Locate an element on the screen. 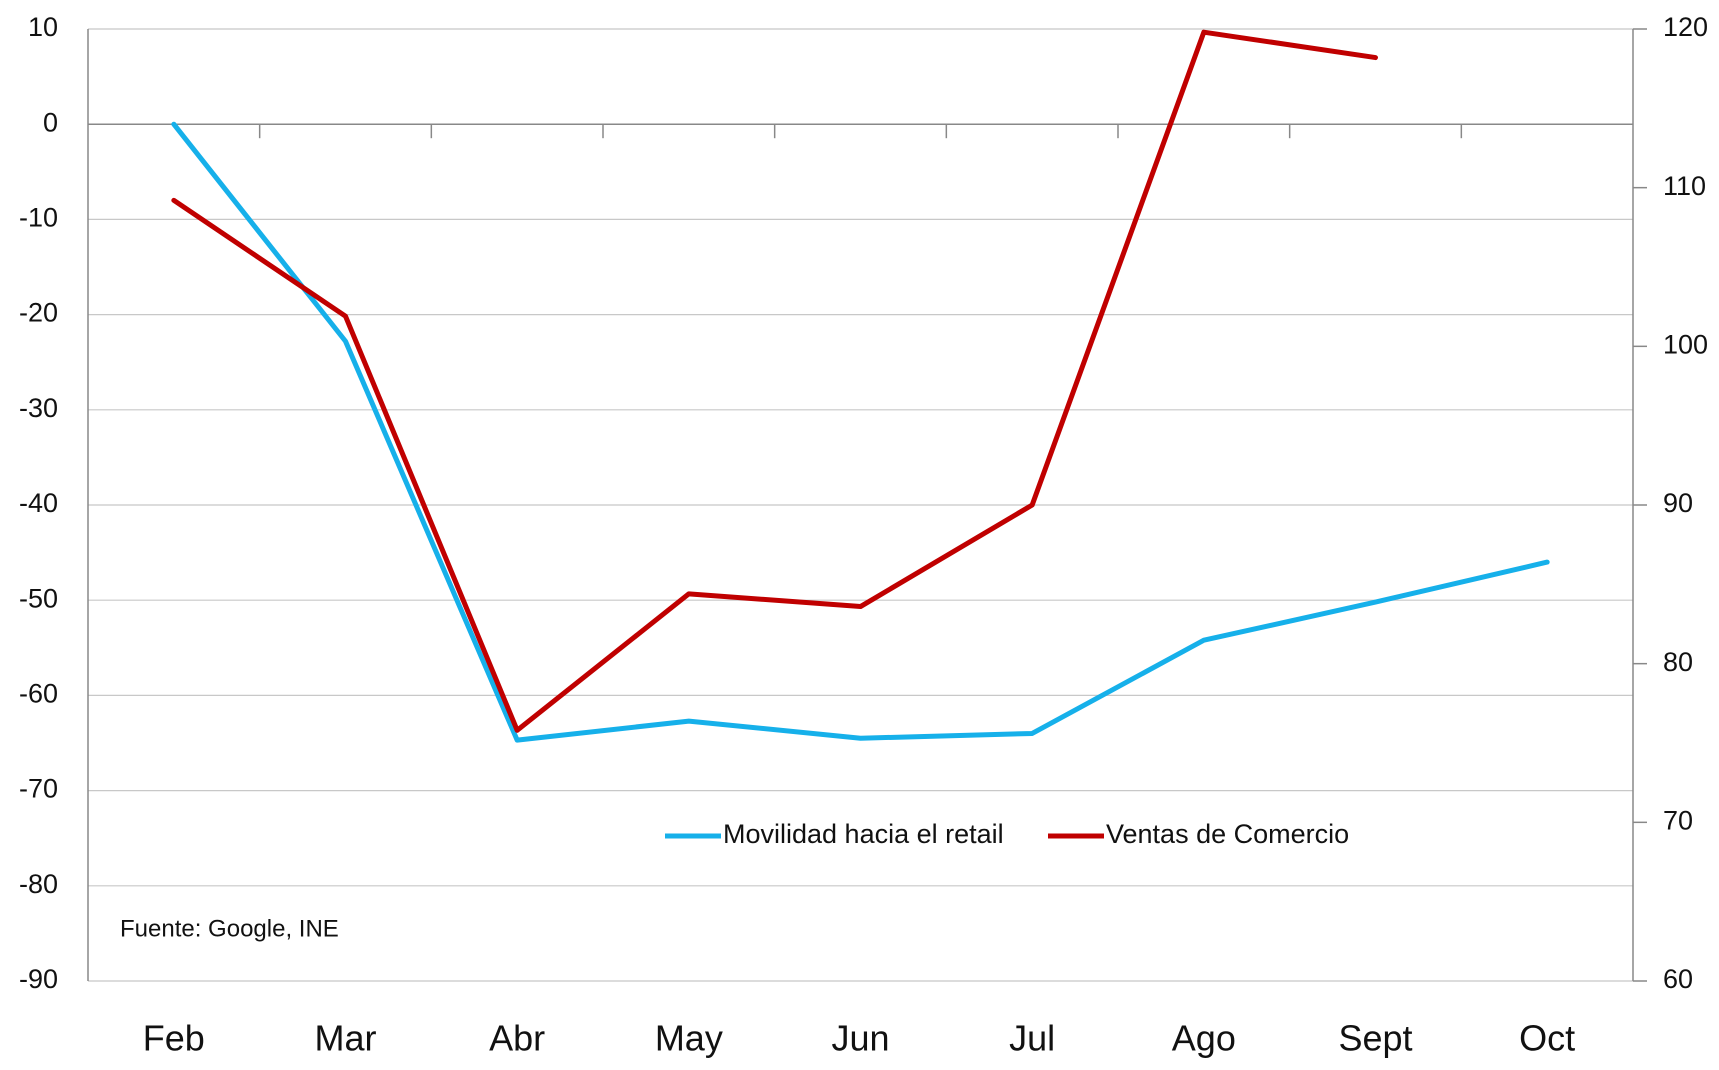  y2-tick-label: 80 is located at coordinates (1678, 662).